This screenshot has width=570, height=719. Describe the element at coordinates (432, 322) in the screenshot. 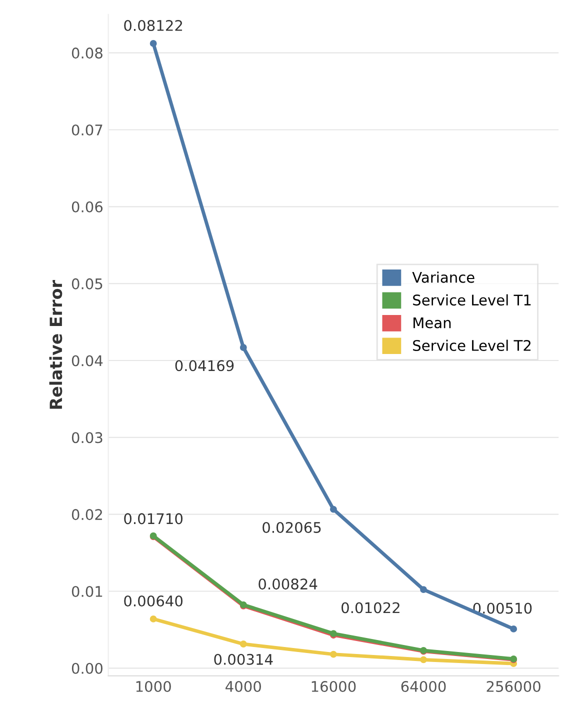

I see `legend-label: Mean` at that location.